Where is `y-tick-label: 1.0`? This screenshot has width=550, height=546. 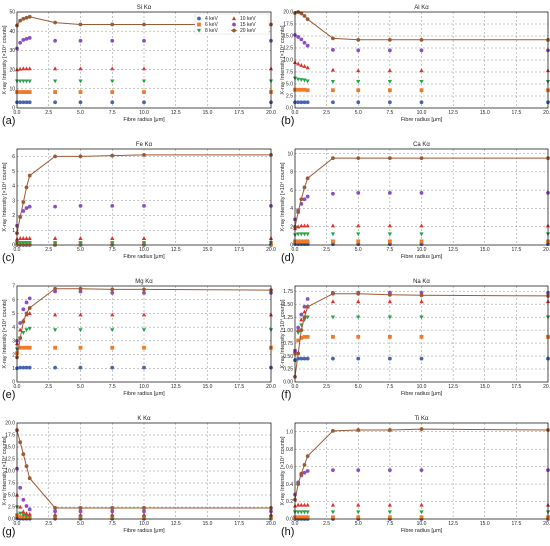
y-tick-label: 1.0 is located at coordinates (289, 432).